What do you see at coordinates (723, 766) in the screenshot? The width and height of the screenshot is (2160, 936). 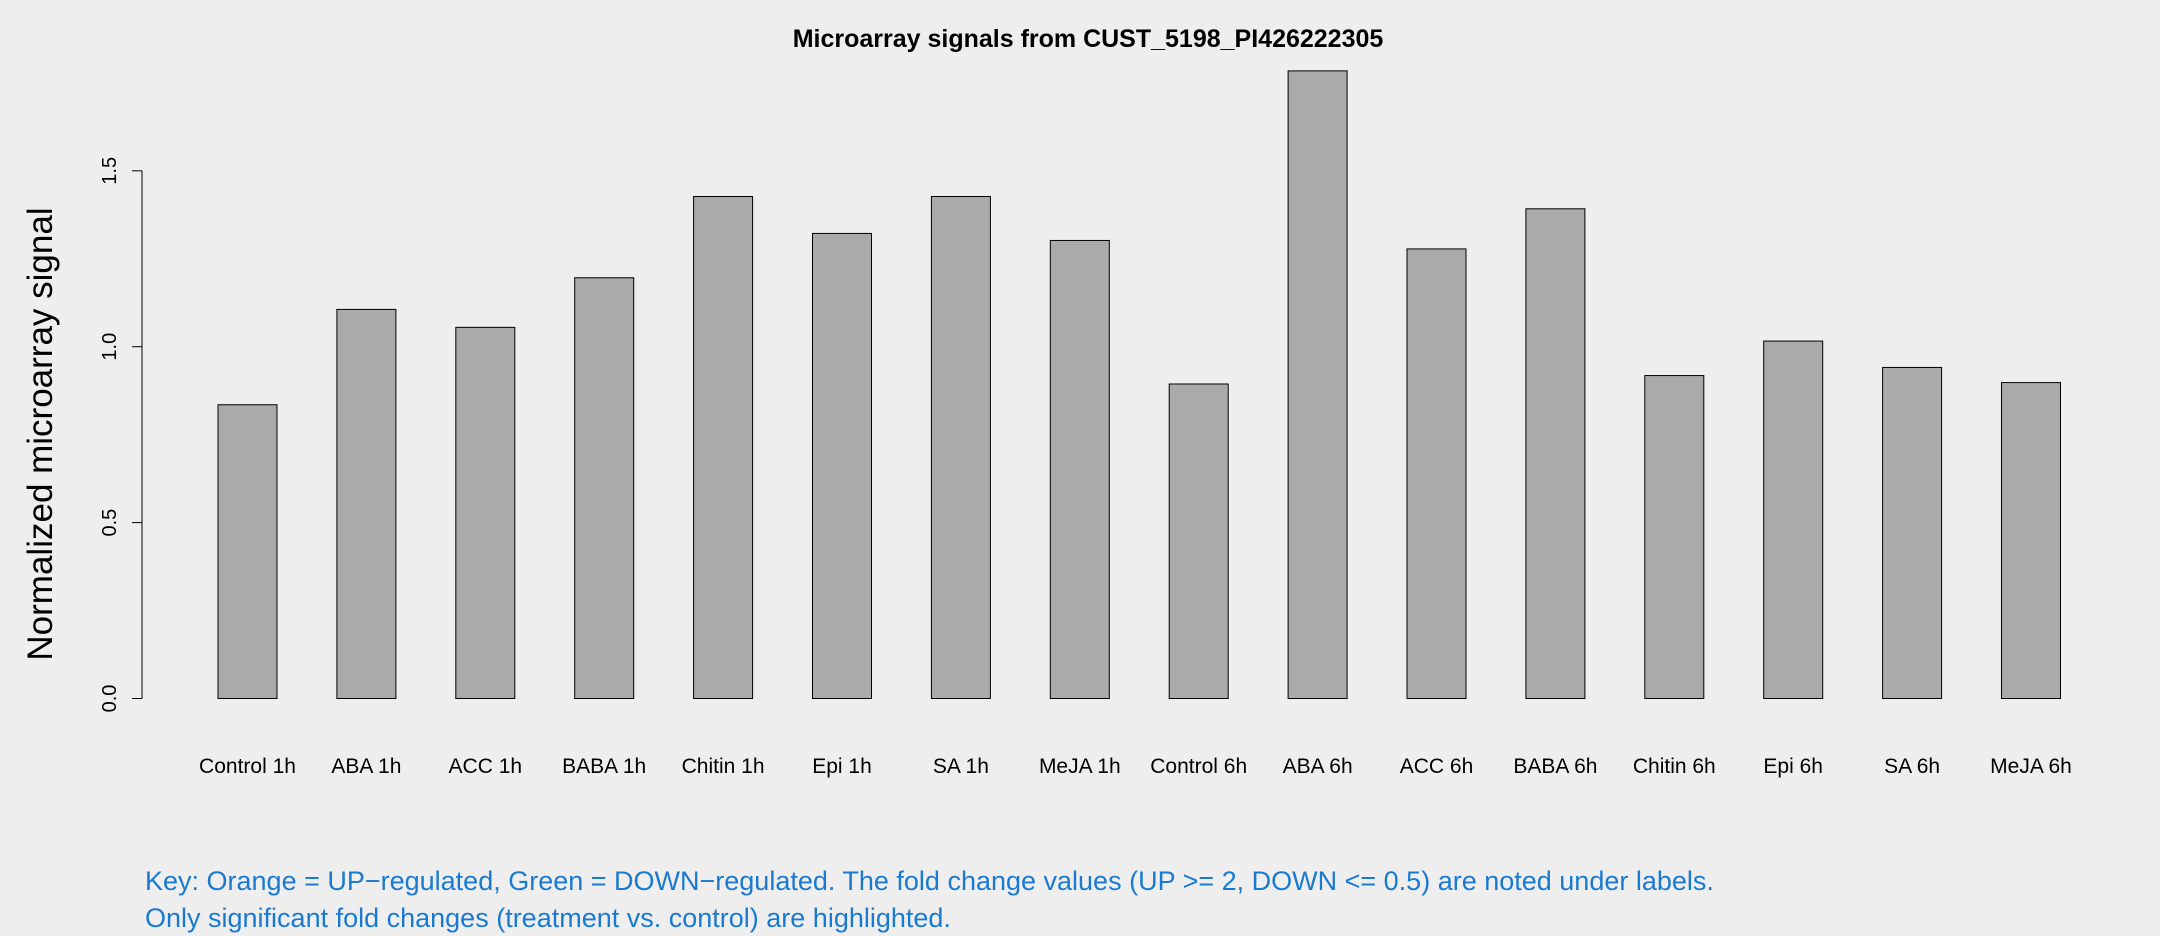 I see `x-tick-label: Chitin 1h` at bounding box center [723, 766].